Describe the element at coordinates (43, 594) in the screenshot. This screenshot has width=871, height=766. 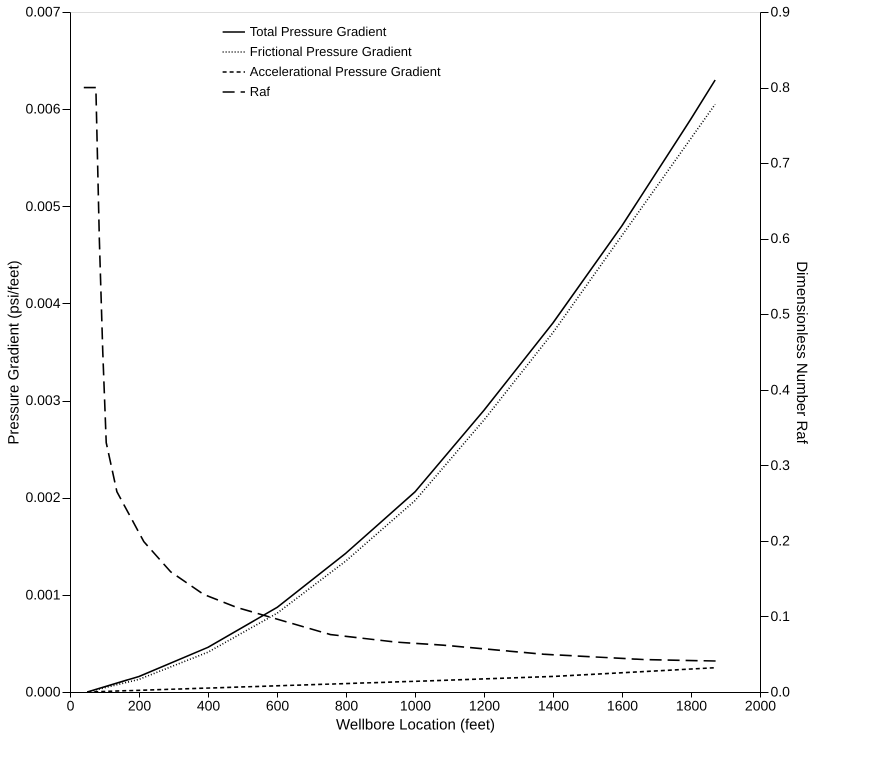
I see `y-tick-label: 0.001` at that location.